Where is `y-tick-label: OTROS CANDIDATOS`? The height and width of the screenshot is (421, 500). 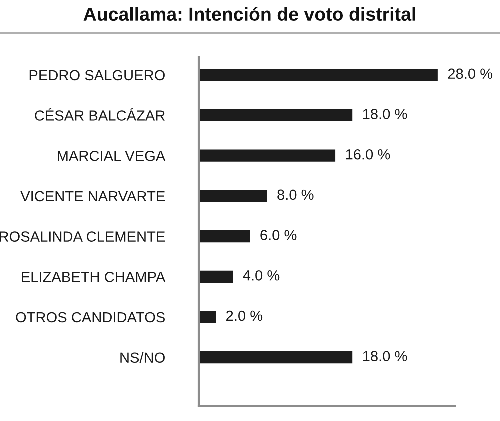
y-tick-label: OTROS CANDIDATOS is located at coordinates (90, 317).